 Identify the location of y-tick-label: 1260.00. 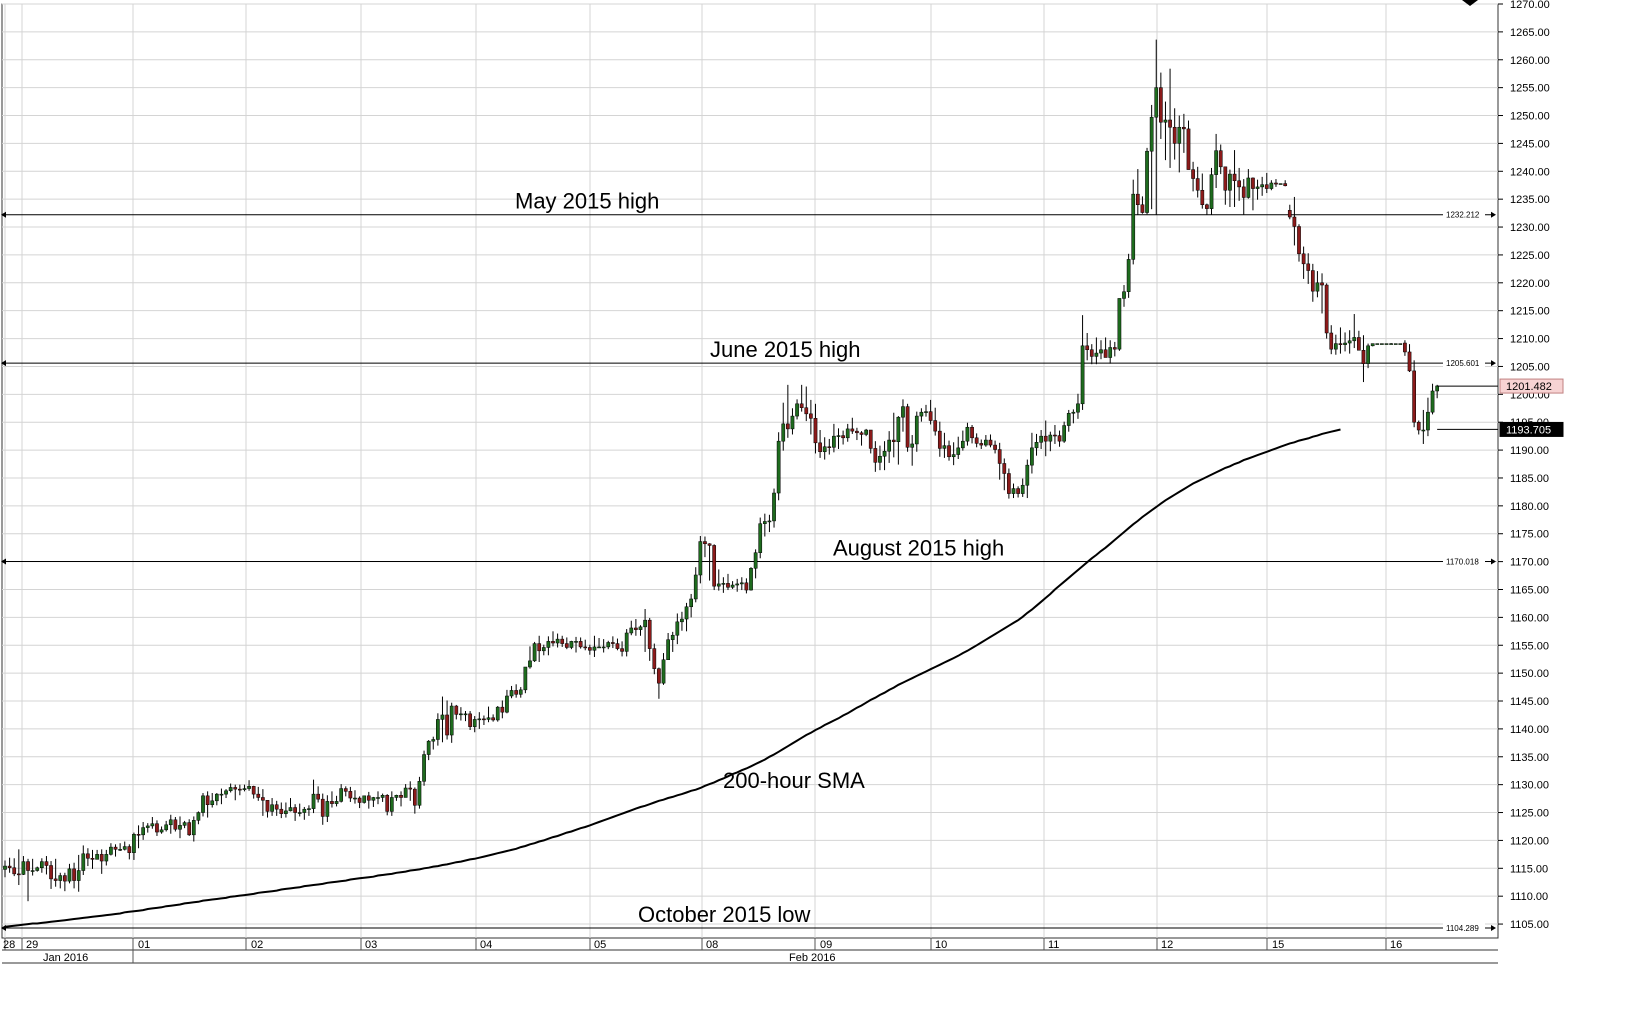
(1530, 61).